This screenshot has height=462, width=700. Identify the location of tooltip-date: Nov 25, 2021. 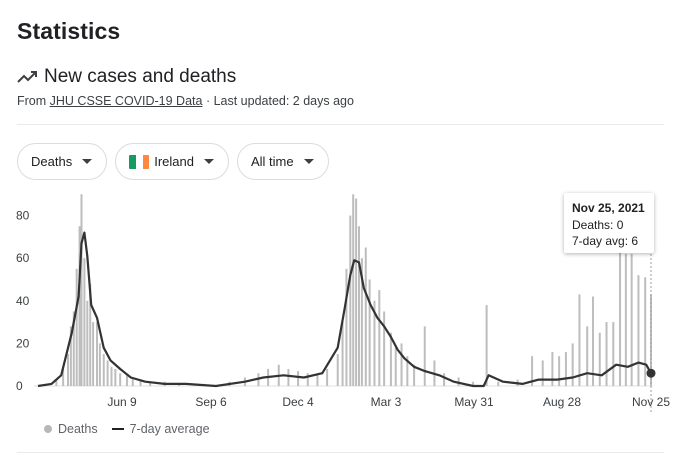
(608, 208).